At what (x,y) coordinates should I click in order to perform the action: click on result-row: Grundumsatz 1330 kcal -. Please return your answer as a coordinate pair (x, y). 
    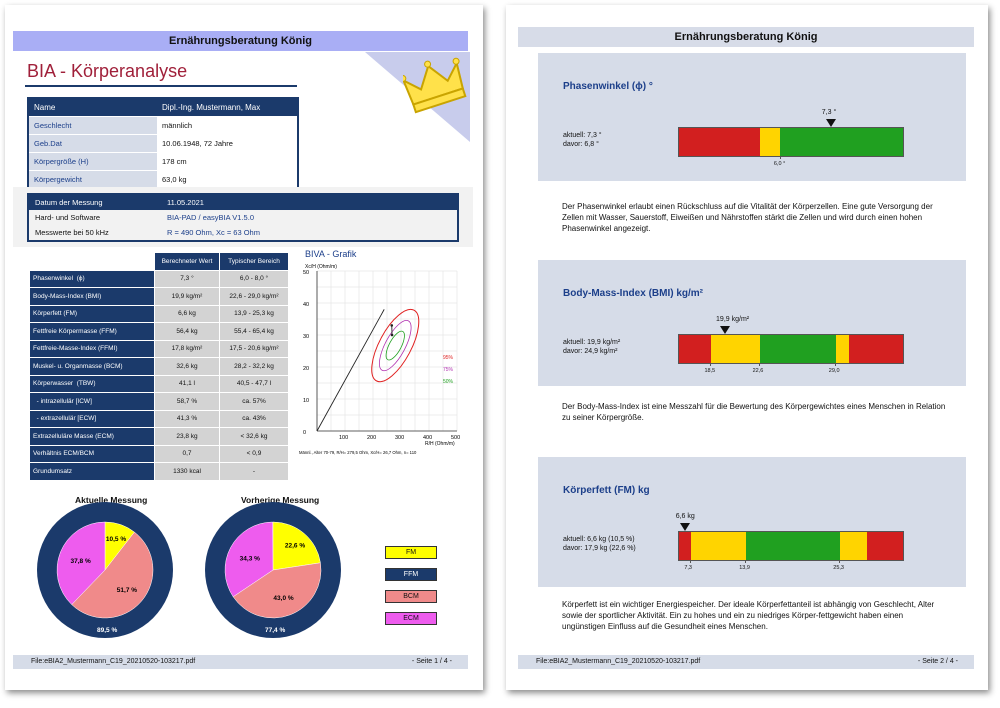
    Looking at the image, I should click on (159, 471).